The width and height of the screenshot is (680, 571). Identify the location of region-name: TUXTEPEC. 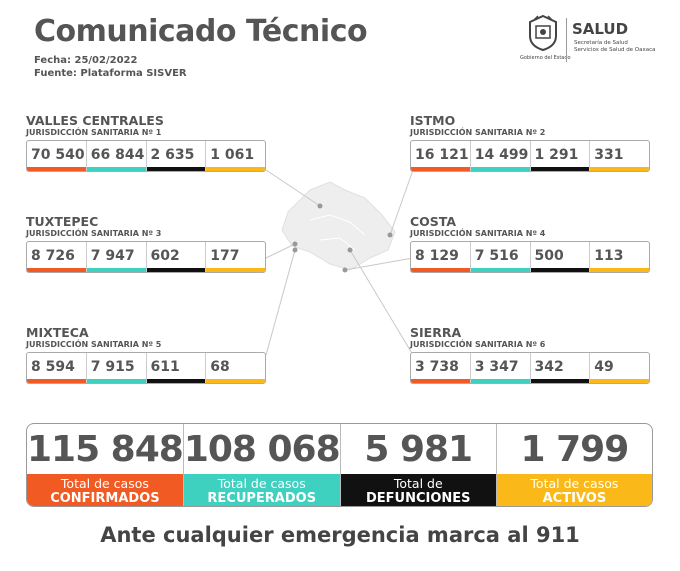
(62, 221).